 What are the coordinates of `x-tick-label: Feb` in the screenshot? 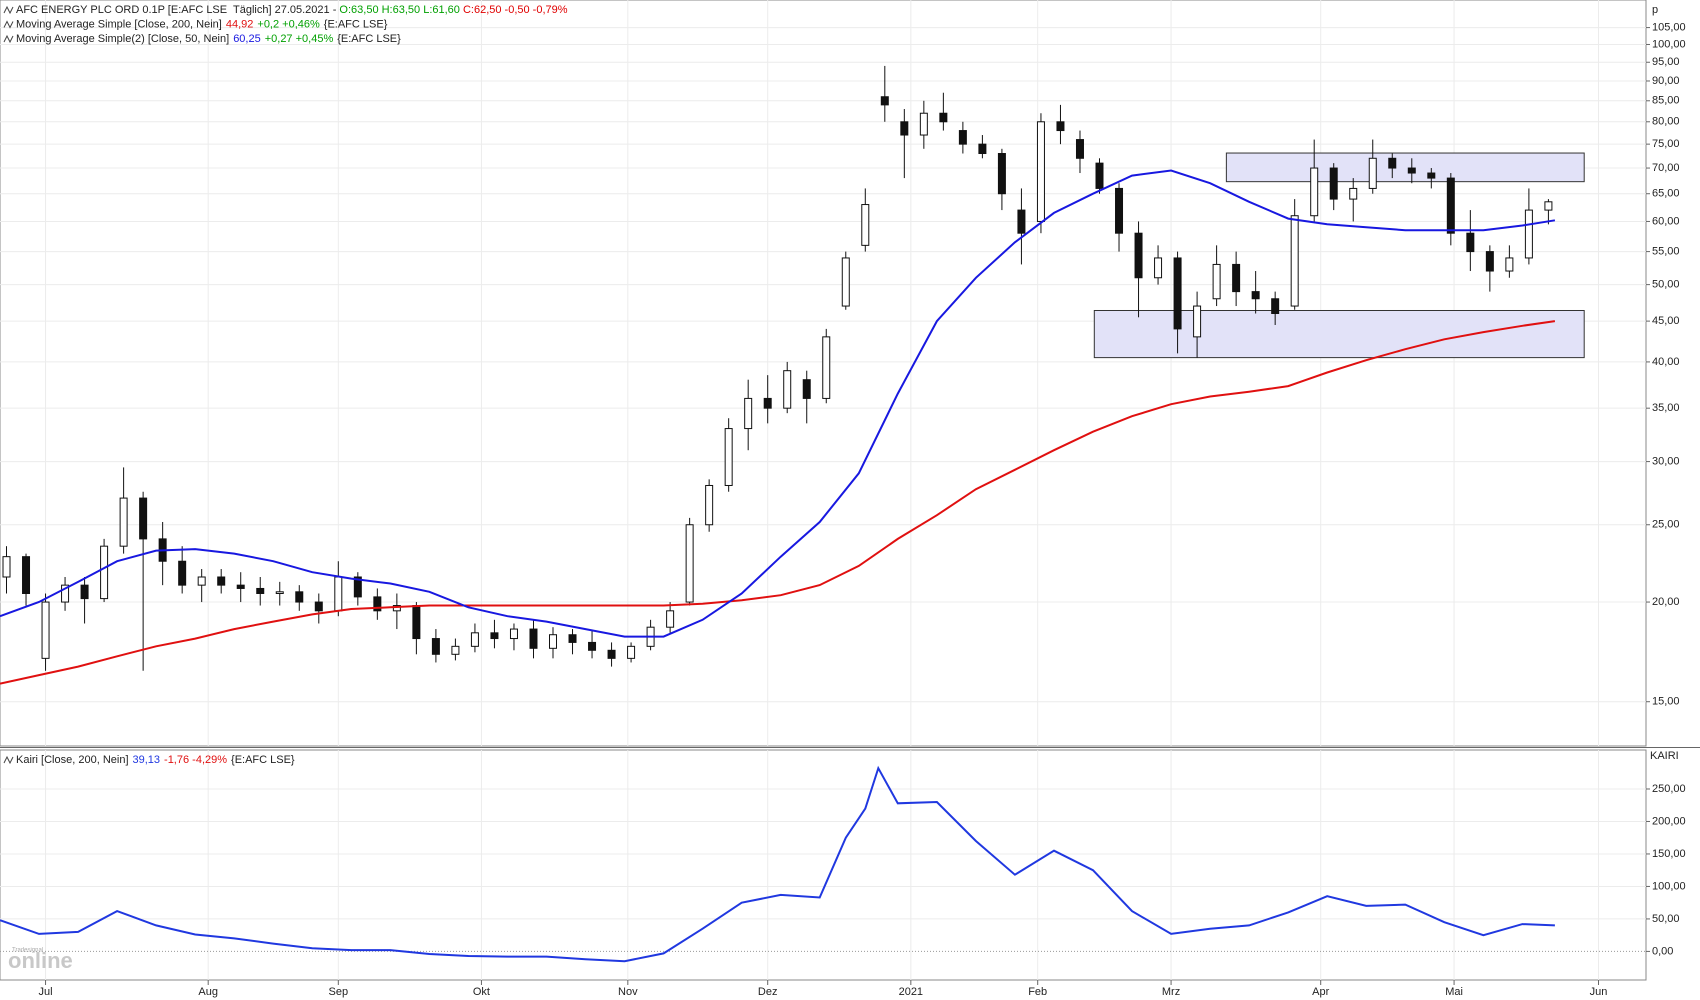 It's located at (1037, 992).